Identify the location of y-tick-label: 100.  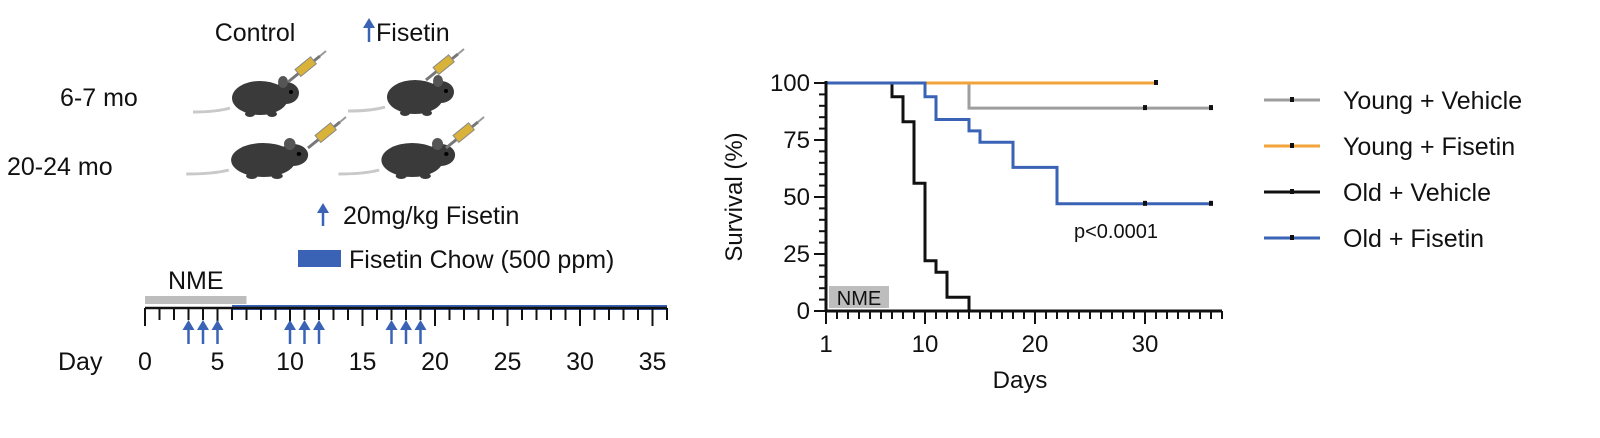
(790, 83).